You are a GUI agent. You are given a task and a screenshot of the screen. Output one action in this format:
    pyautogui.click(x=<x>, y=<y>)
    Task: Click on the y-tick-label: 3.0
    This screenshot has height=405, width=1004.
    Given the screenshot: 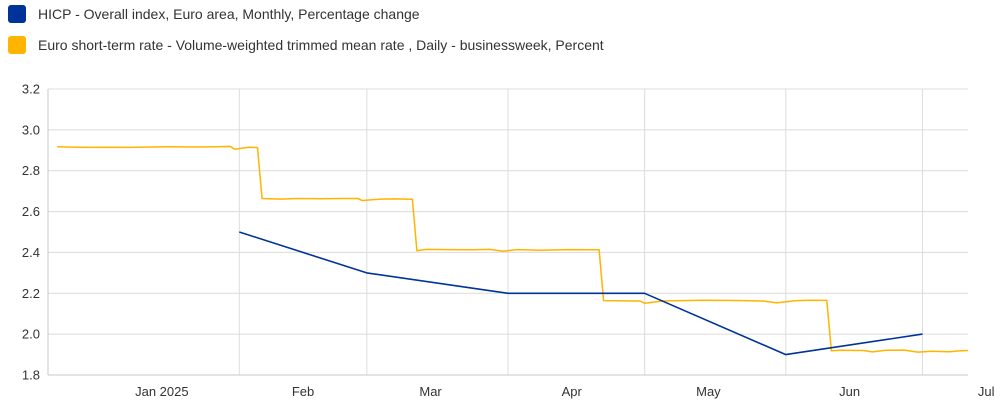 What is the action you would take?
    pyautogui.click(x=31, y=129)
    